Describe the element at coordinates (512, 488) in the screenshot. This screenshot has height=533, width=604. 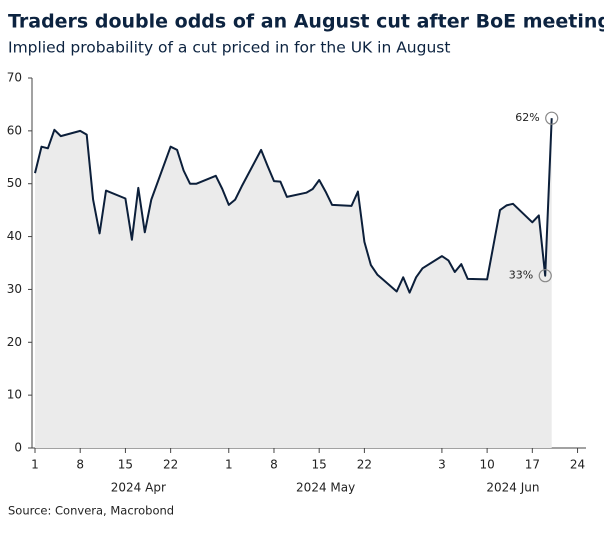
I see `x-group-label: 2024 Jun` at that location.